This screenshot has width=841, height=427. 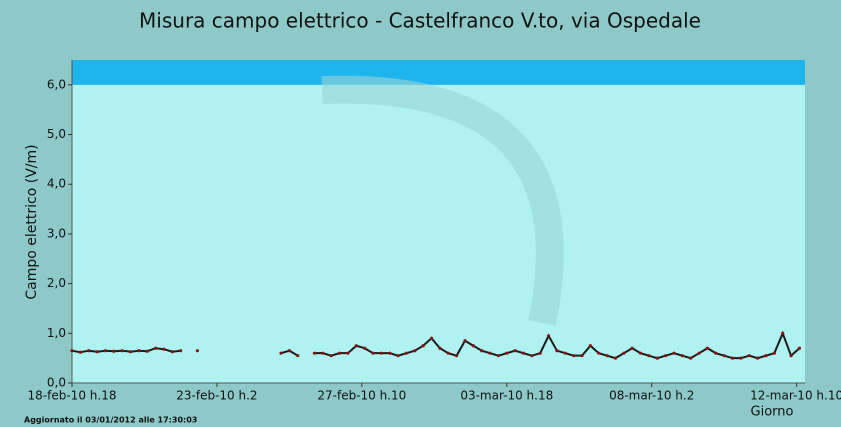 What do you see at coordinates (56, 134) in the screenshot?
I see `y-tick-label: 5,0` at bounding box center [56, 134].